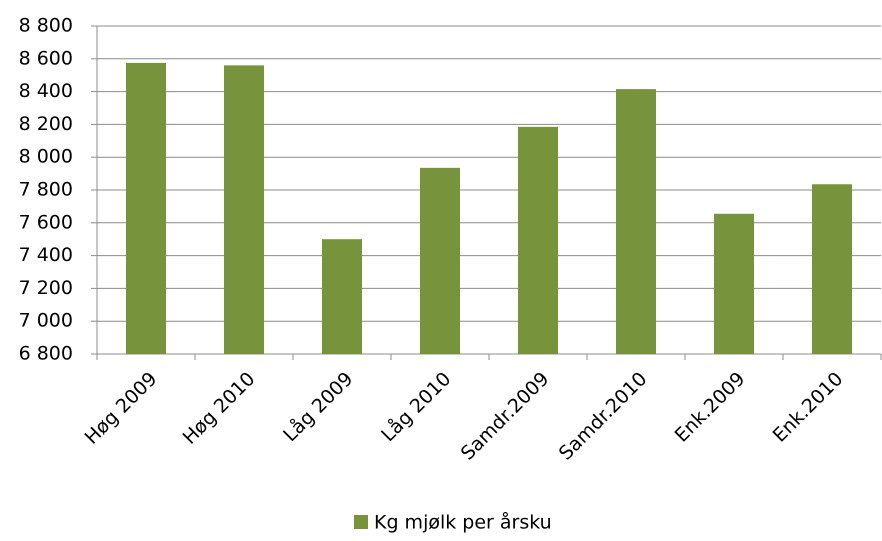 This screenshot has width=882, height=541. I want to click on x-tick-label: Enk.2010, so click(808, 407).